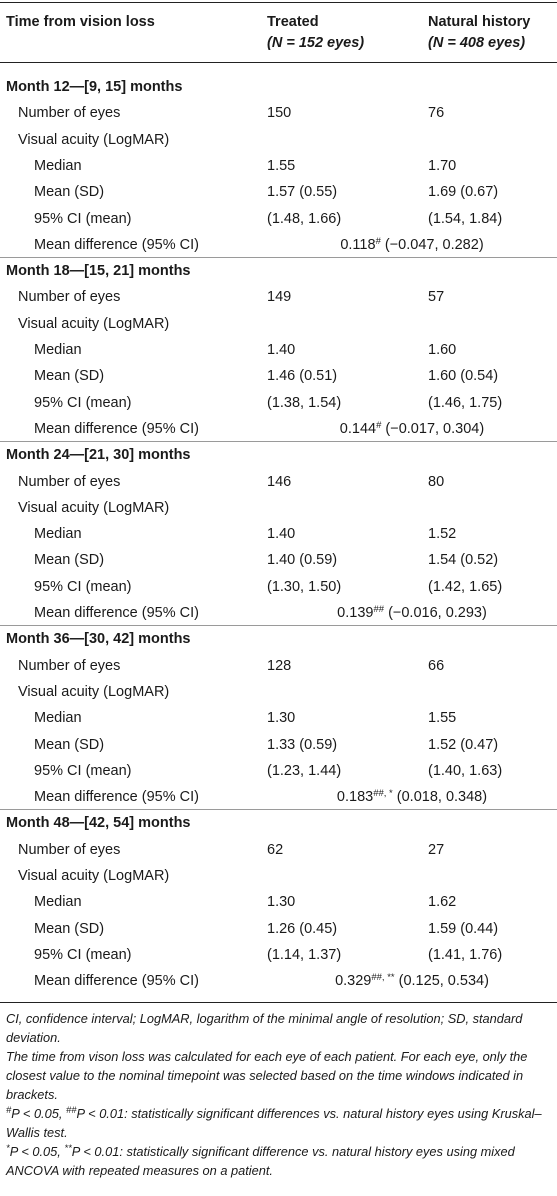  I want to click on section-header-row: Month 12—[9, 15] months, so click(278, 87).